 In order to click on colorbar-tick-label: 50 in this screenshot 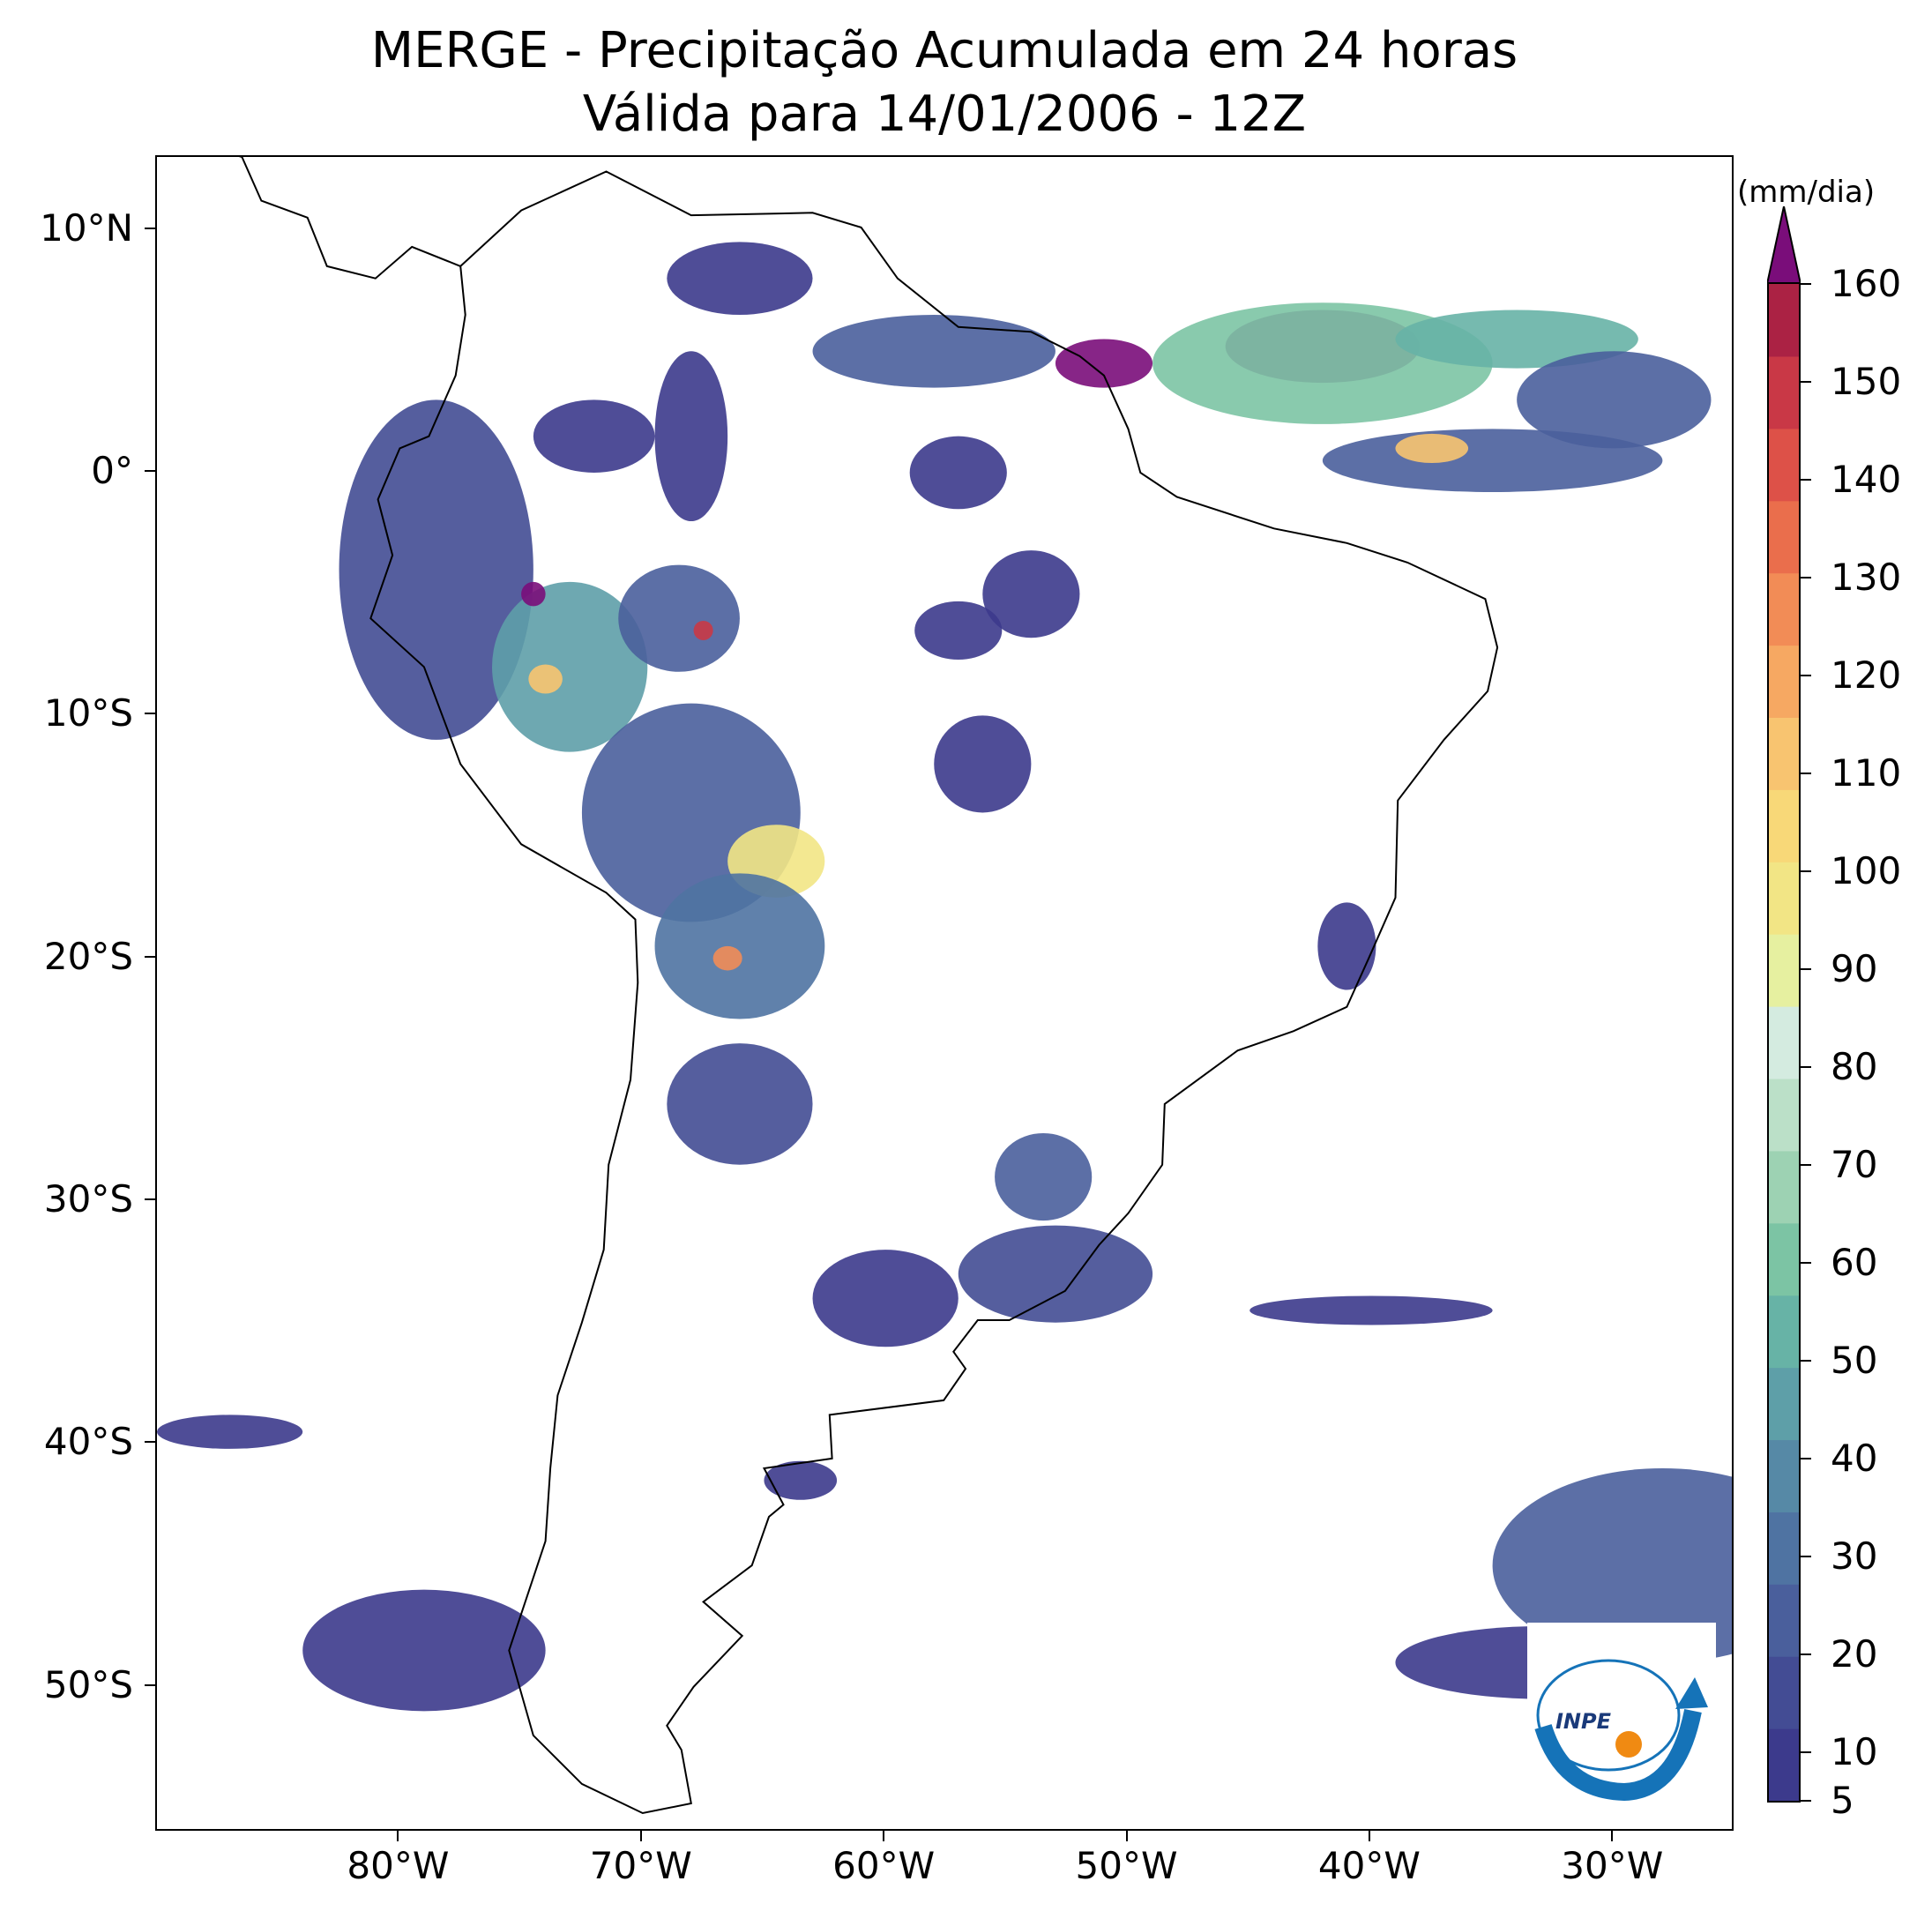, I will do `click(1854, 1360)`.